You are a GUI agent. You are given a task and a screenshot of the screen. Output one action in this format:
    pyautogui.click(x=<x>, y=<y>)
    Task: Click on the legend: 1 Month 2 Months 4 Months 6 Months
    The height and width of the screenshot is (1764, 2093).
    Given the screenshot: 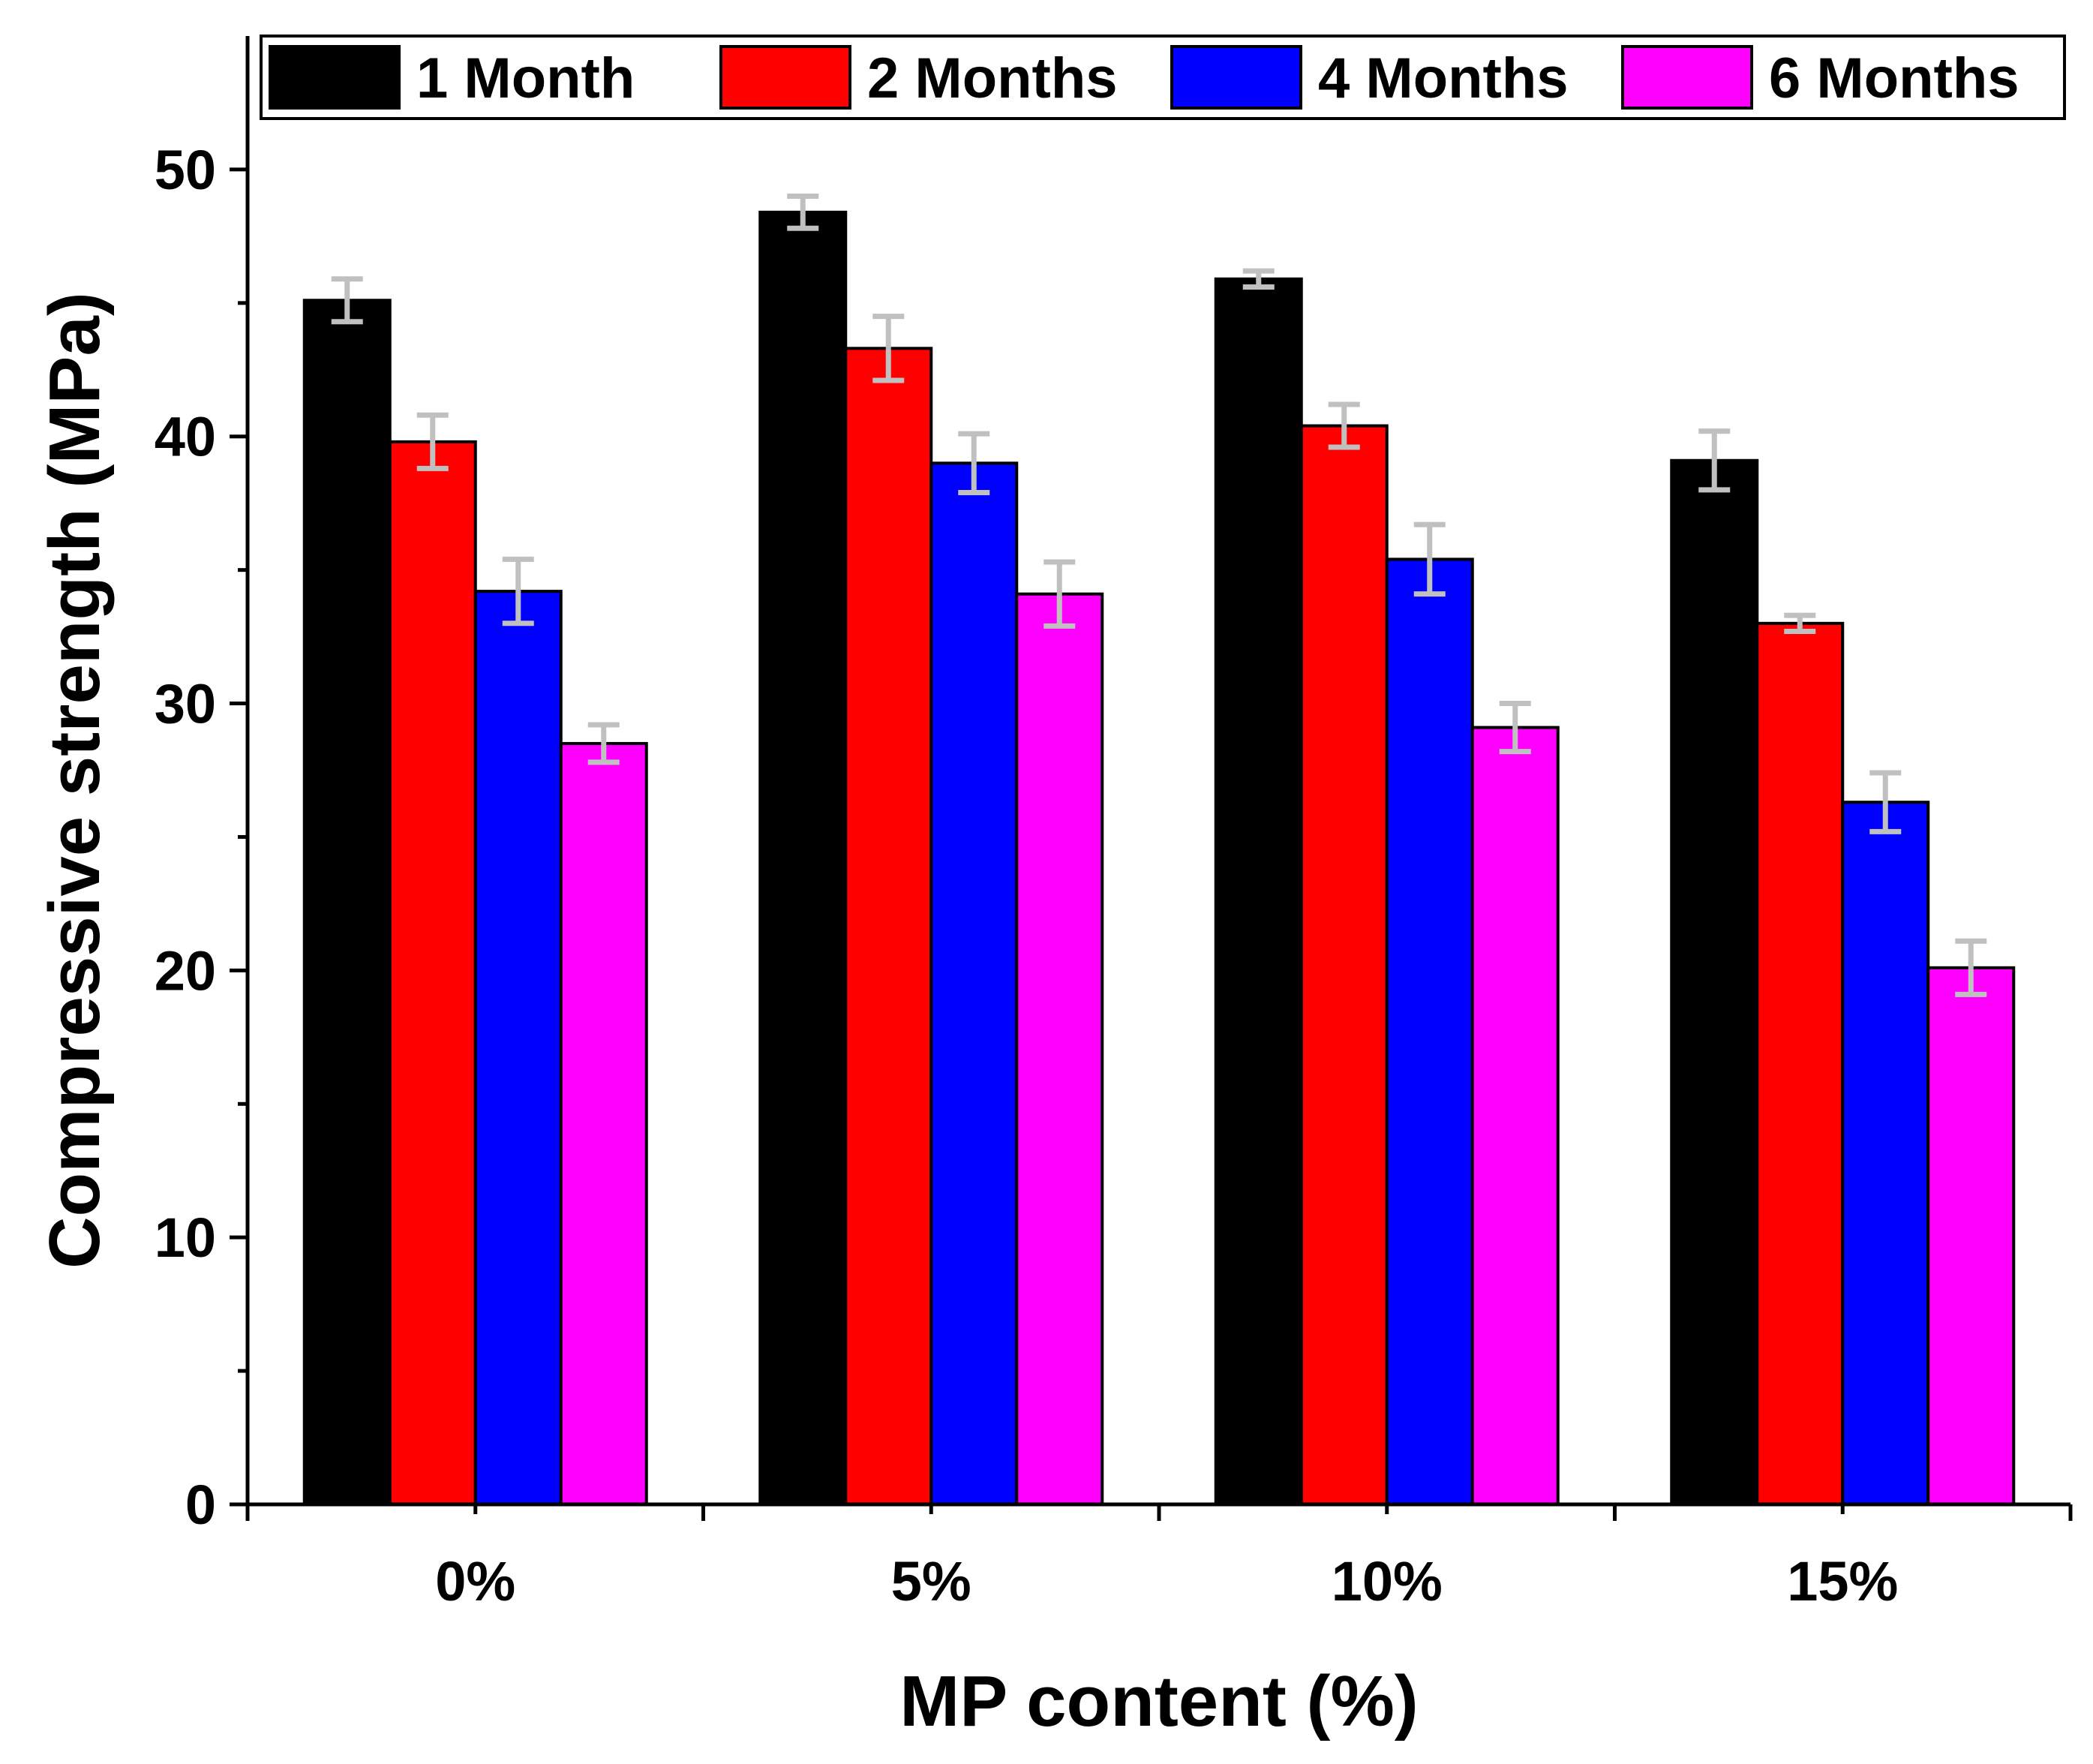 What is the action you would take?
    pyautogui.click(x=1163, y=77)
    